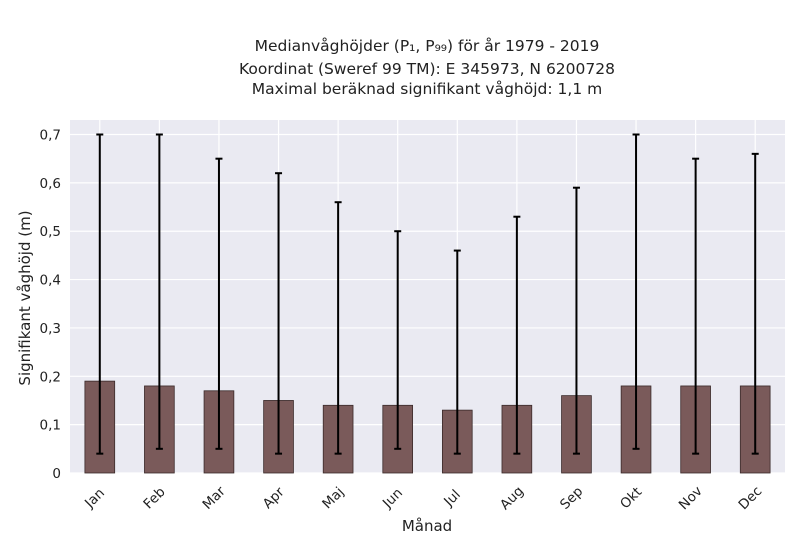 The width and height of the screenshot is (800, 554). I want to click on y-tick-label: 0,1, so click(50, 426).